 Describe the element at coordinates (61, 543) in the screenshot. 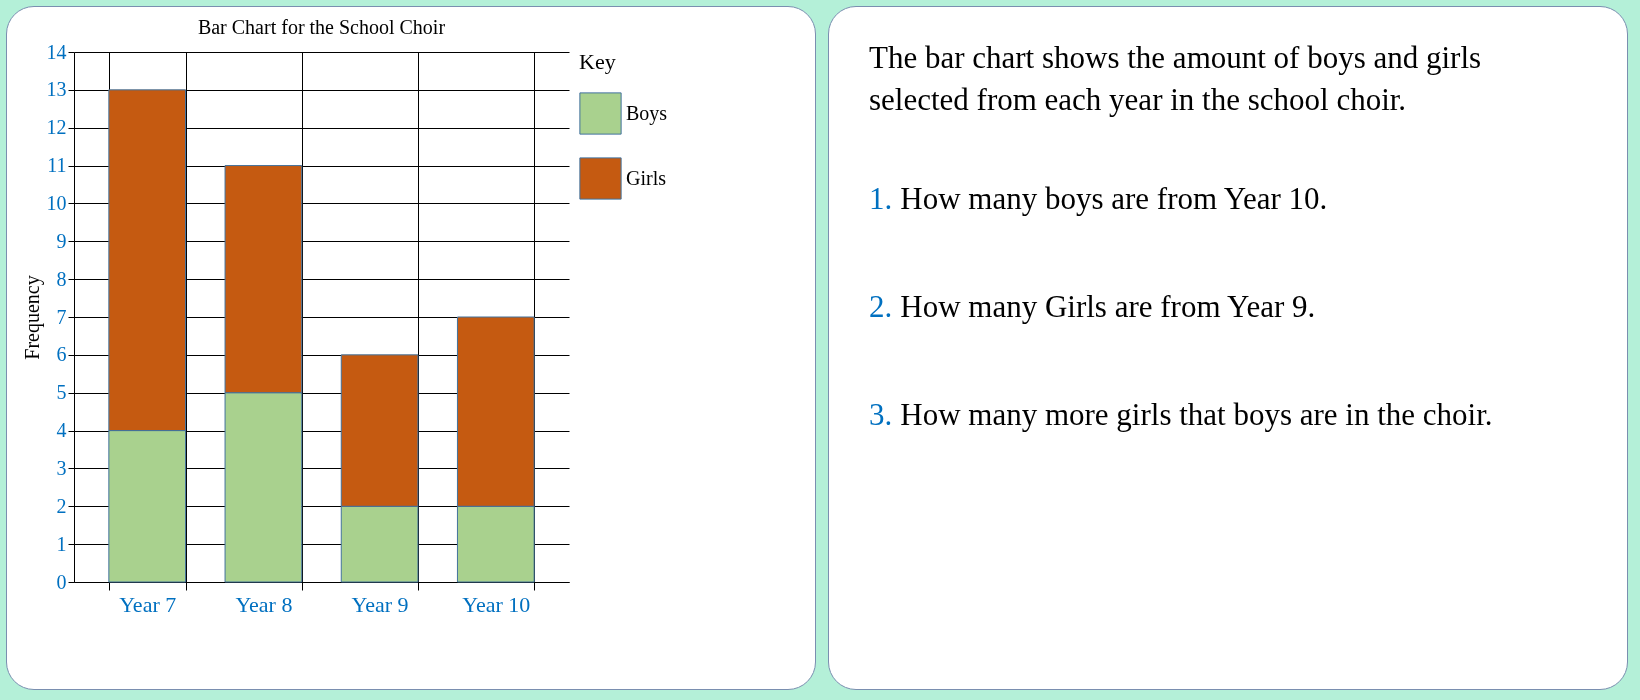

I see `y-tick-label: 1` at that location.